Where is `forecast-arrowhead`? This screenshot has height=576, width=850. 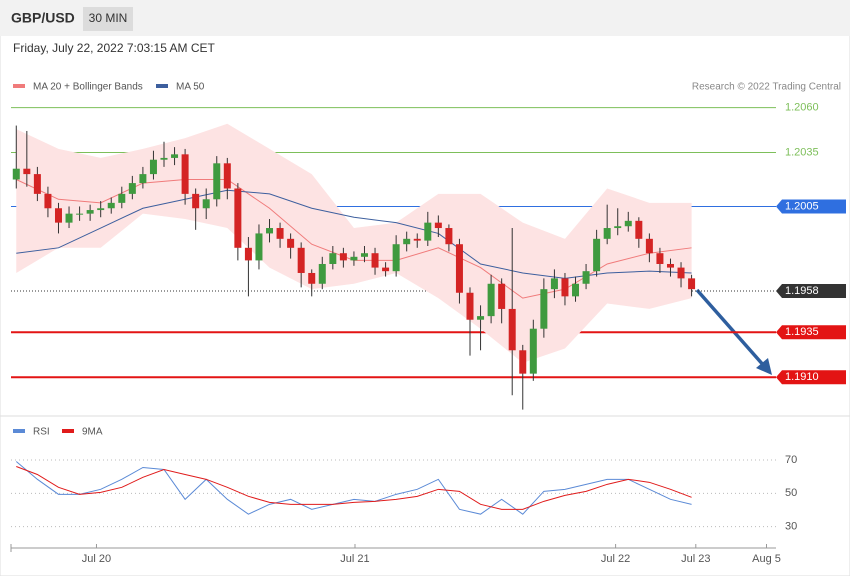 forecast-arrowhead is located at coordinates (764, 366).